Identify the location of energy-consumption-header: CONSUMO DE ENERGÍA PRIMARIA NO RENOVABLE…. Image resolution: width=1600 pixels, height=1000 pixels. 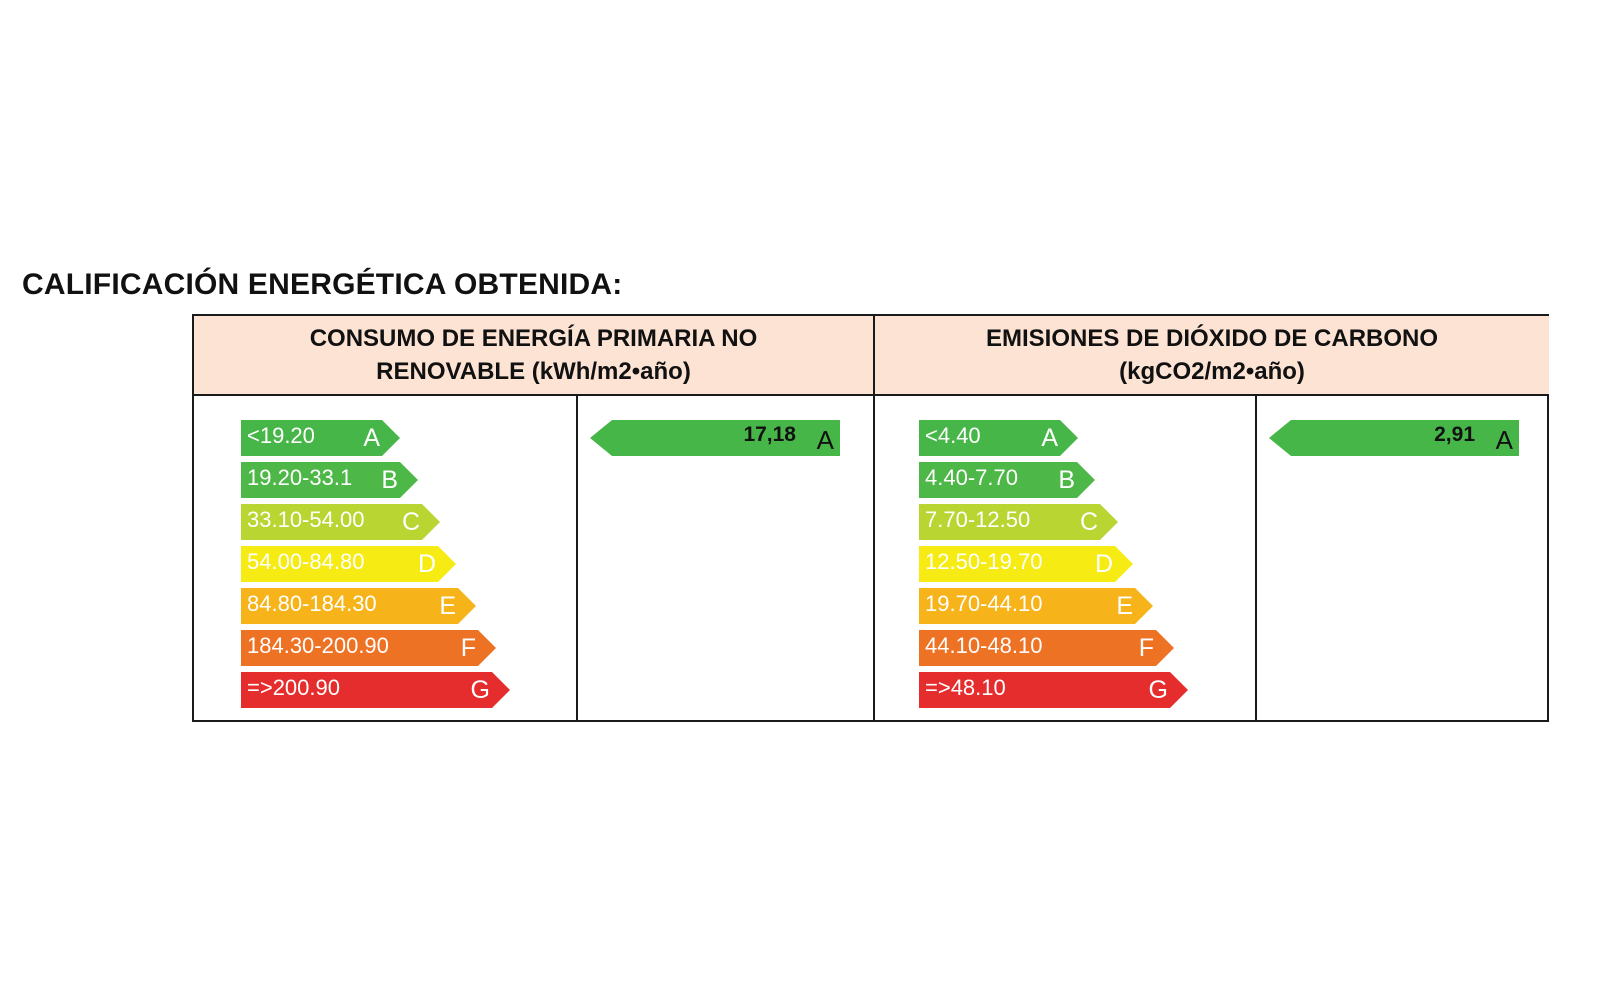
(533, 356).